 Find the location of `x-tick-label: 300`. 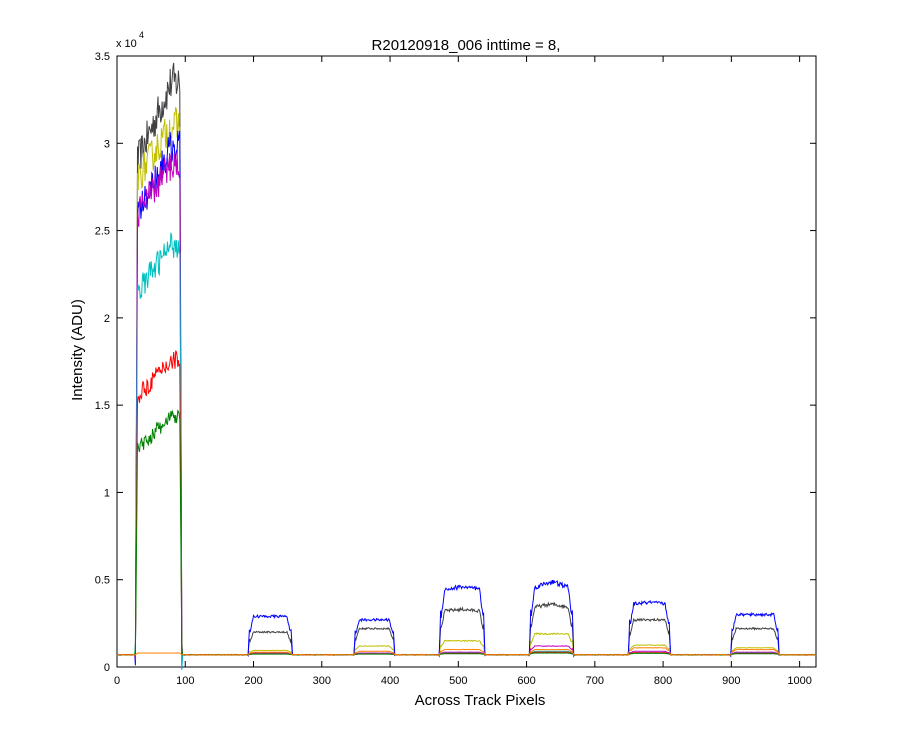

x-tick-label: 300 is located at coordinates (322, 681).